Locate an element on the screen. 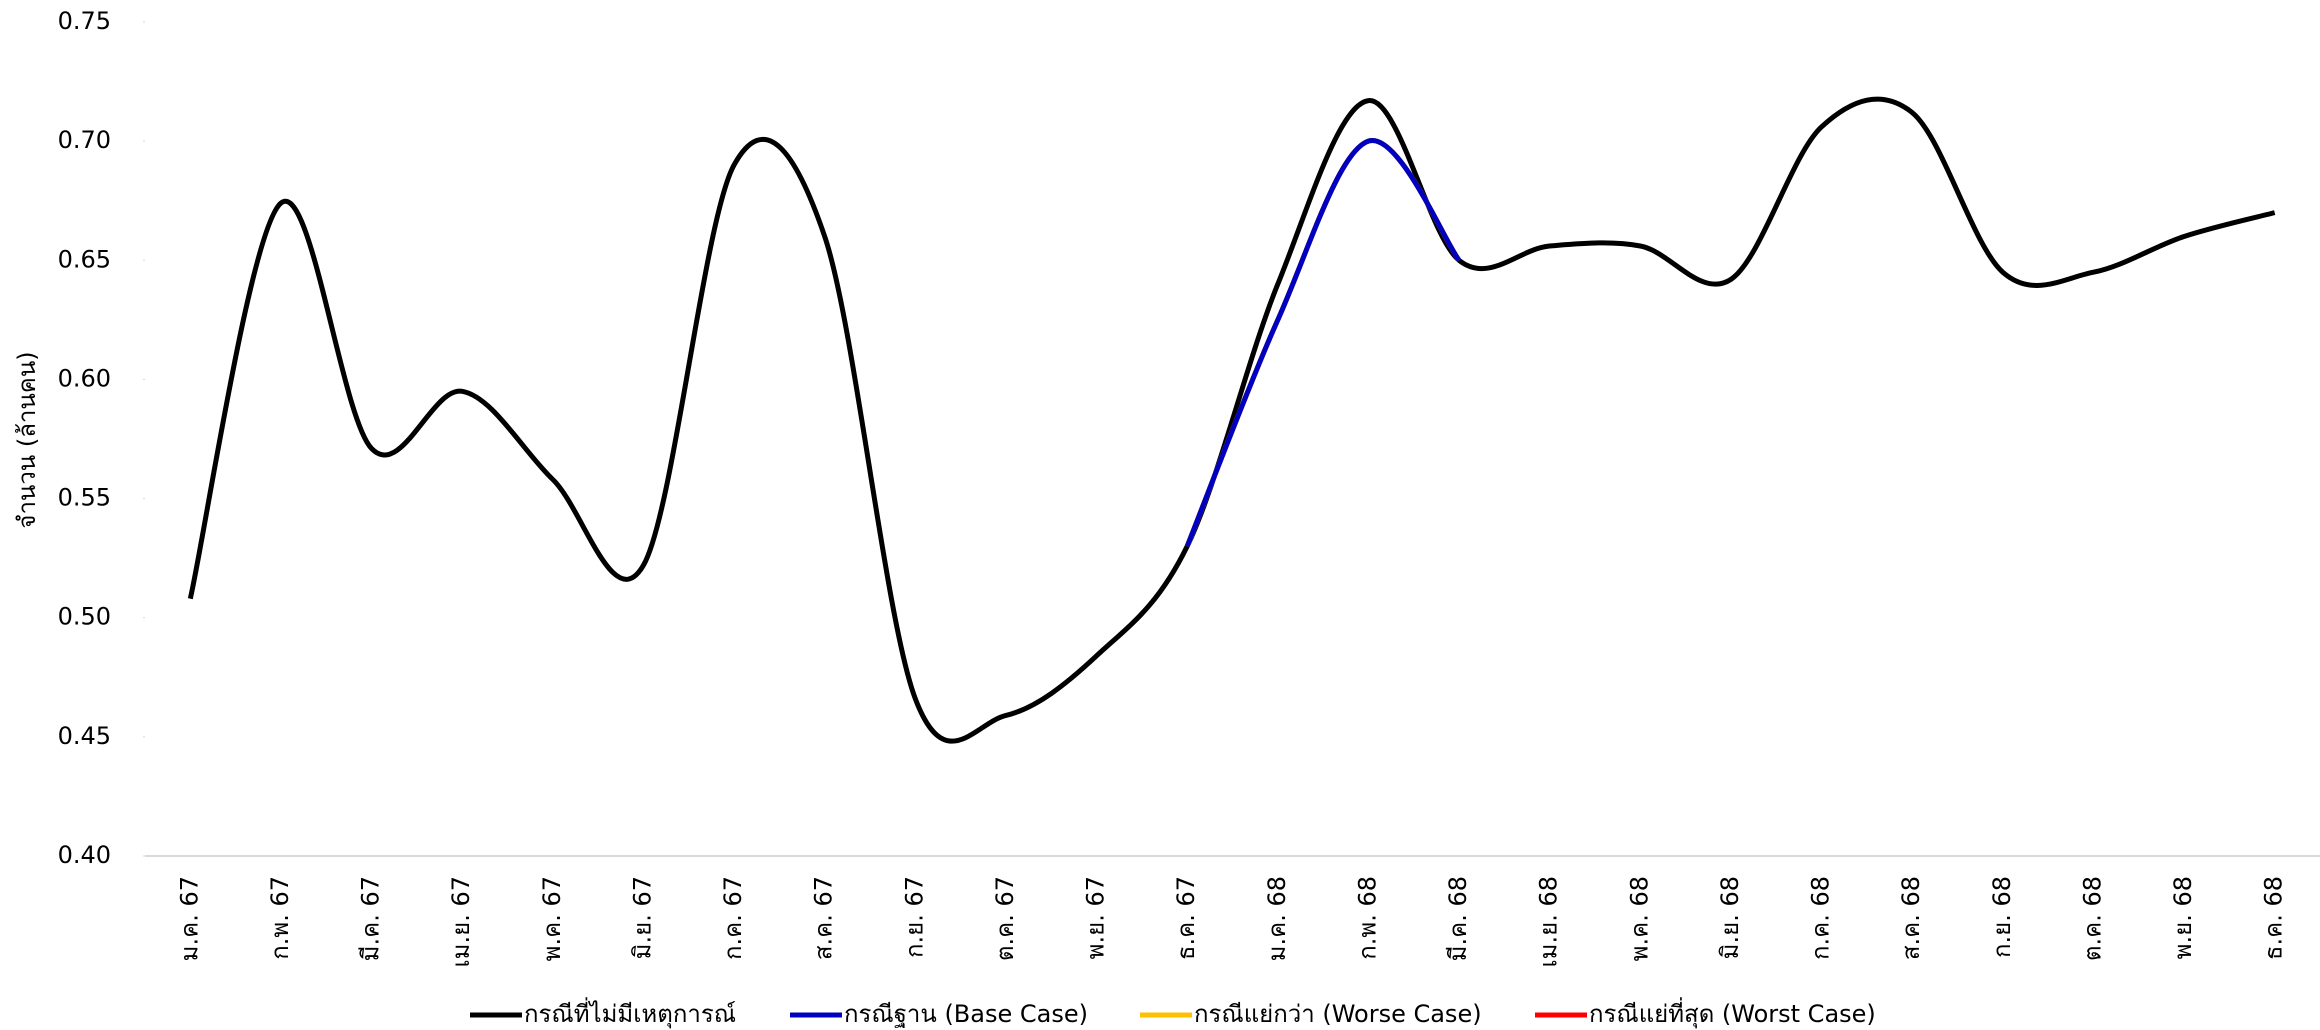  x-tick-label: พ.ค. 67 is located at coordinates (552, 918).